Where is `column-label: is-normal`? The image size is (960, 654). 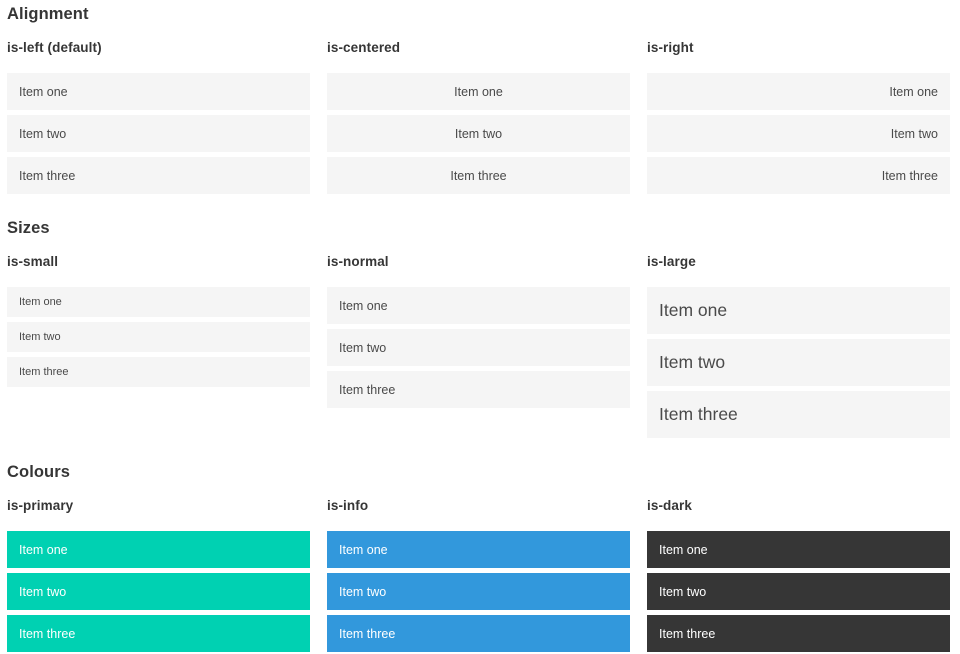
column-label: is-normal is located at coordinates (358, 261).